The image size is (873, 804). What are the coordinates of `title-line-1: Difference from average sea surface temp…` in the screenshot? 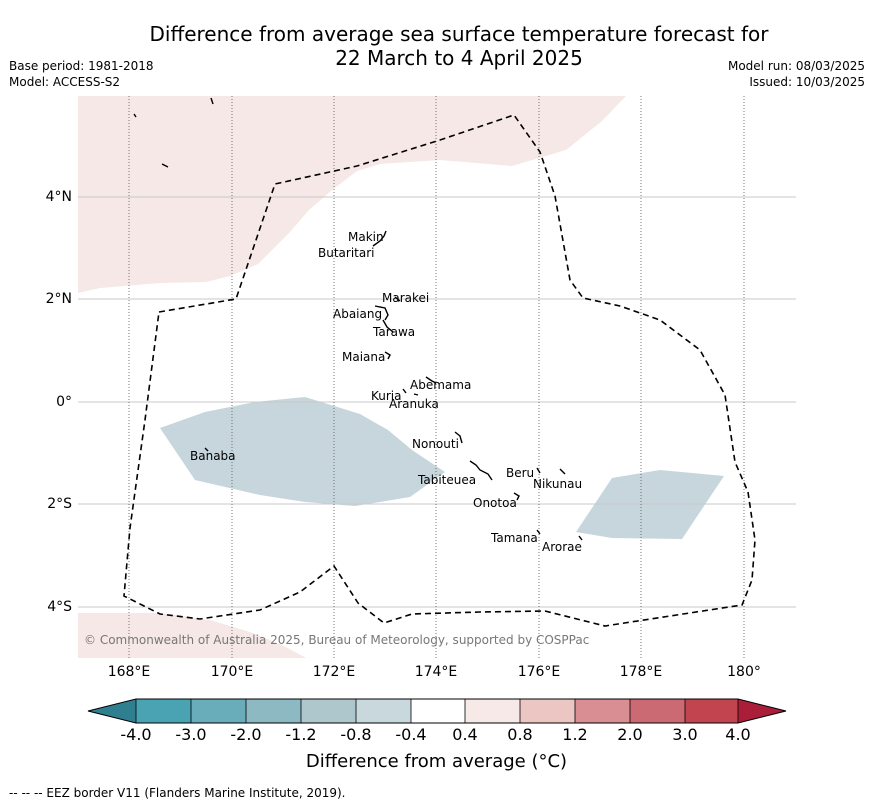 It's located at (459, 34).